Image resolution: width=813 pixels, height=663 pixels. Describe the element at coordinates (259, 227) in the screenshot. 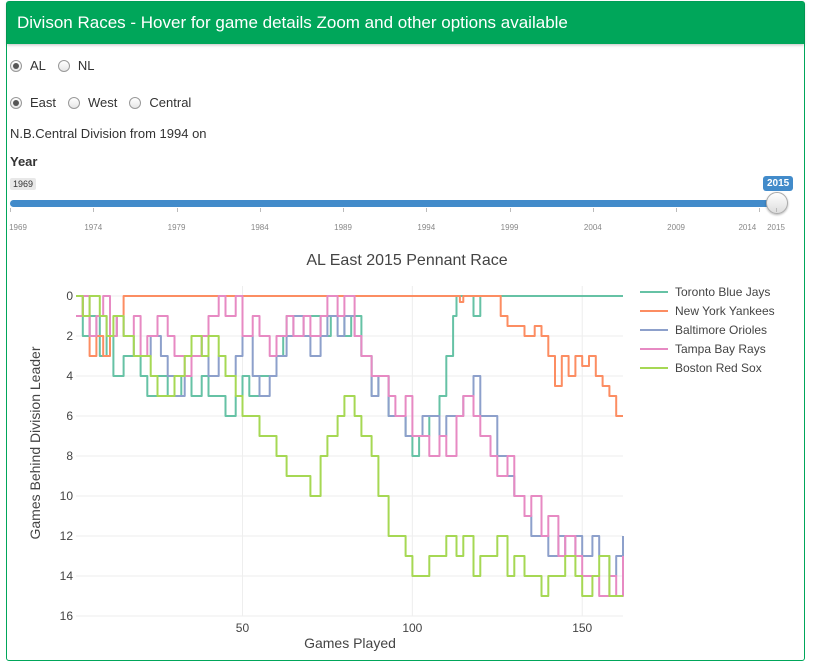

I see `slider-tick-label: 1984` at that location.